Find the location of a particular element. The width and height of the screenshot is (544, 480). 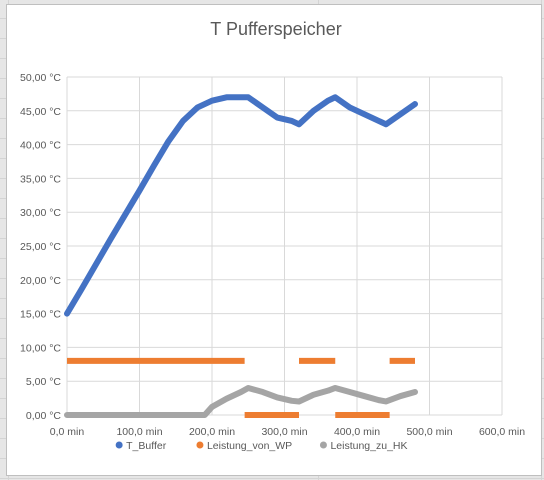

x-tick-label: 600,0 min is located at coordinates (502, 432).